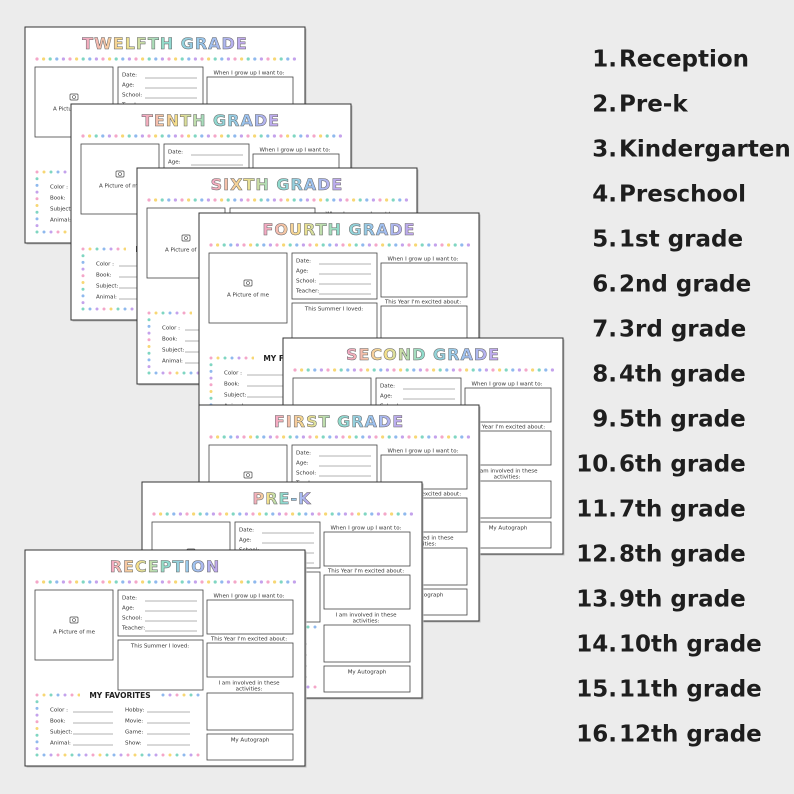  What do you see at coordinates (604, 285) in the screenshot?
I see `list-number: 6.` at bounding box center [604, 285].